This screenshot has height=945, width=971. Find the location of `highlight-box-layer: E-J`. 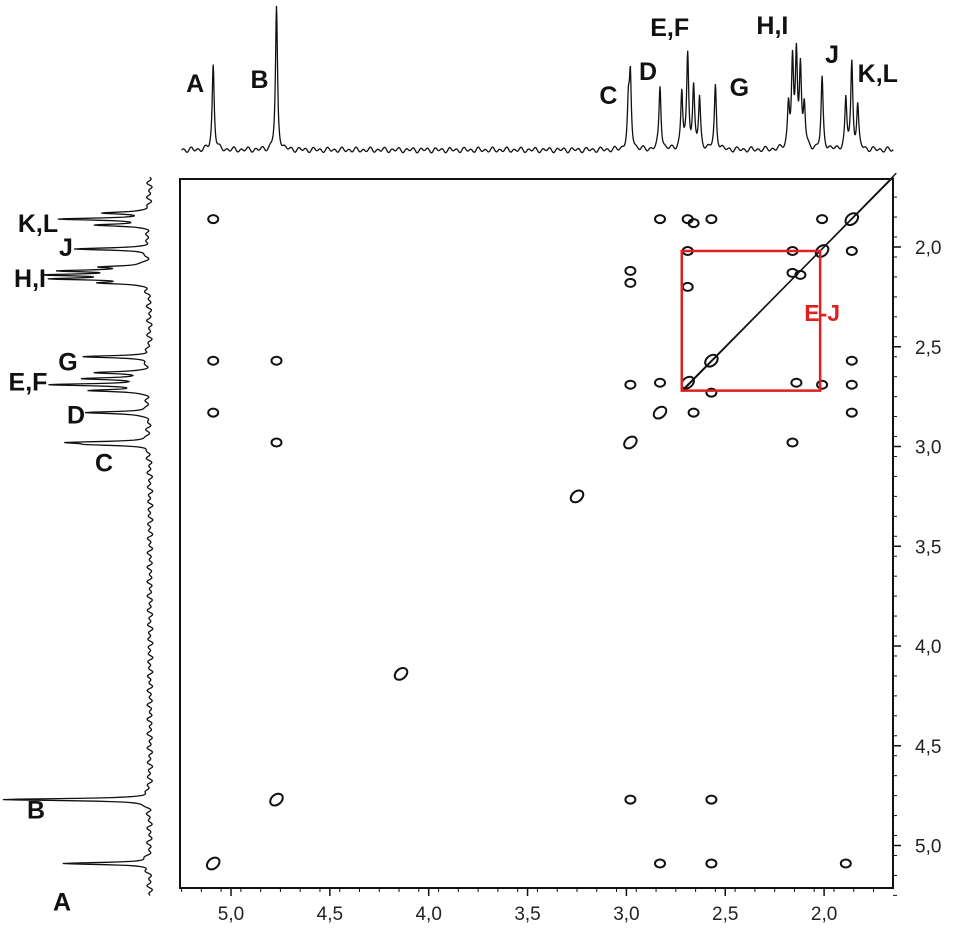

highlight-box-layer: E-J is located at coordinates (760, 320).